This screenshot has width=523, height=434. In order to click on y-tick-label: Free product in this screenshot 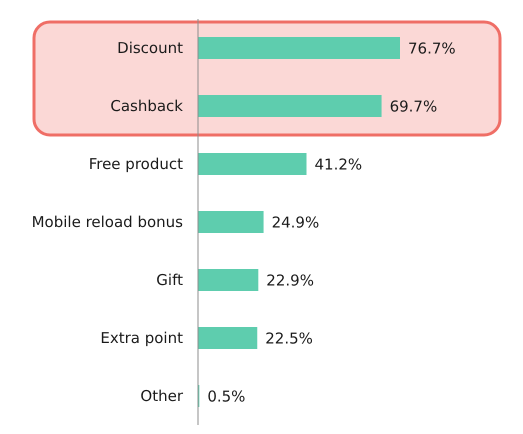, I will do `click(136, 164)`.